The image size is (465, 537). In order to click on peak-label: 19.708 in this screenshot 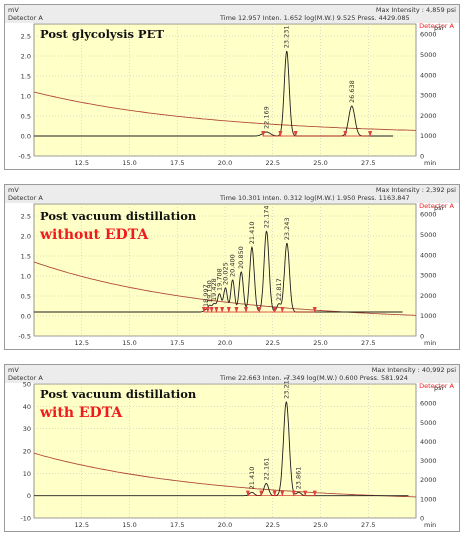, I will do `click(219, 279)`.